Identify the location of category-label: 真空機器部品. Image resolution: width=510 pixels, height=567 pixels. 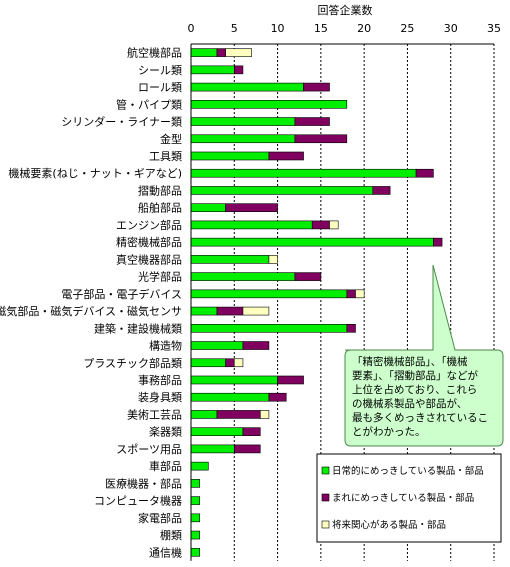
(149, 259).